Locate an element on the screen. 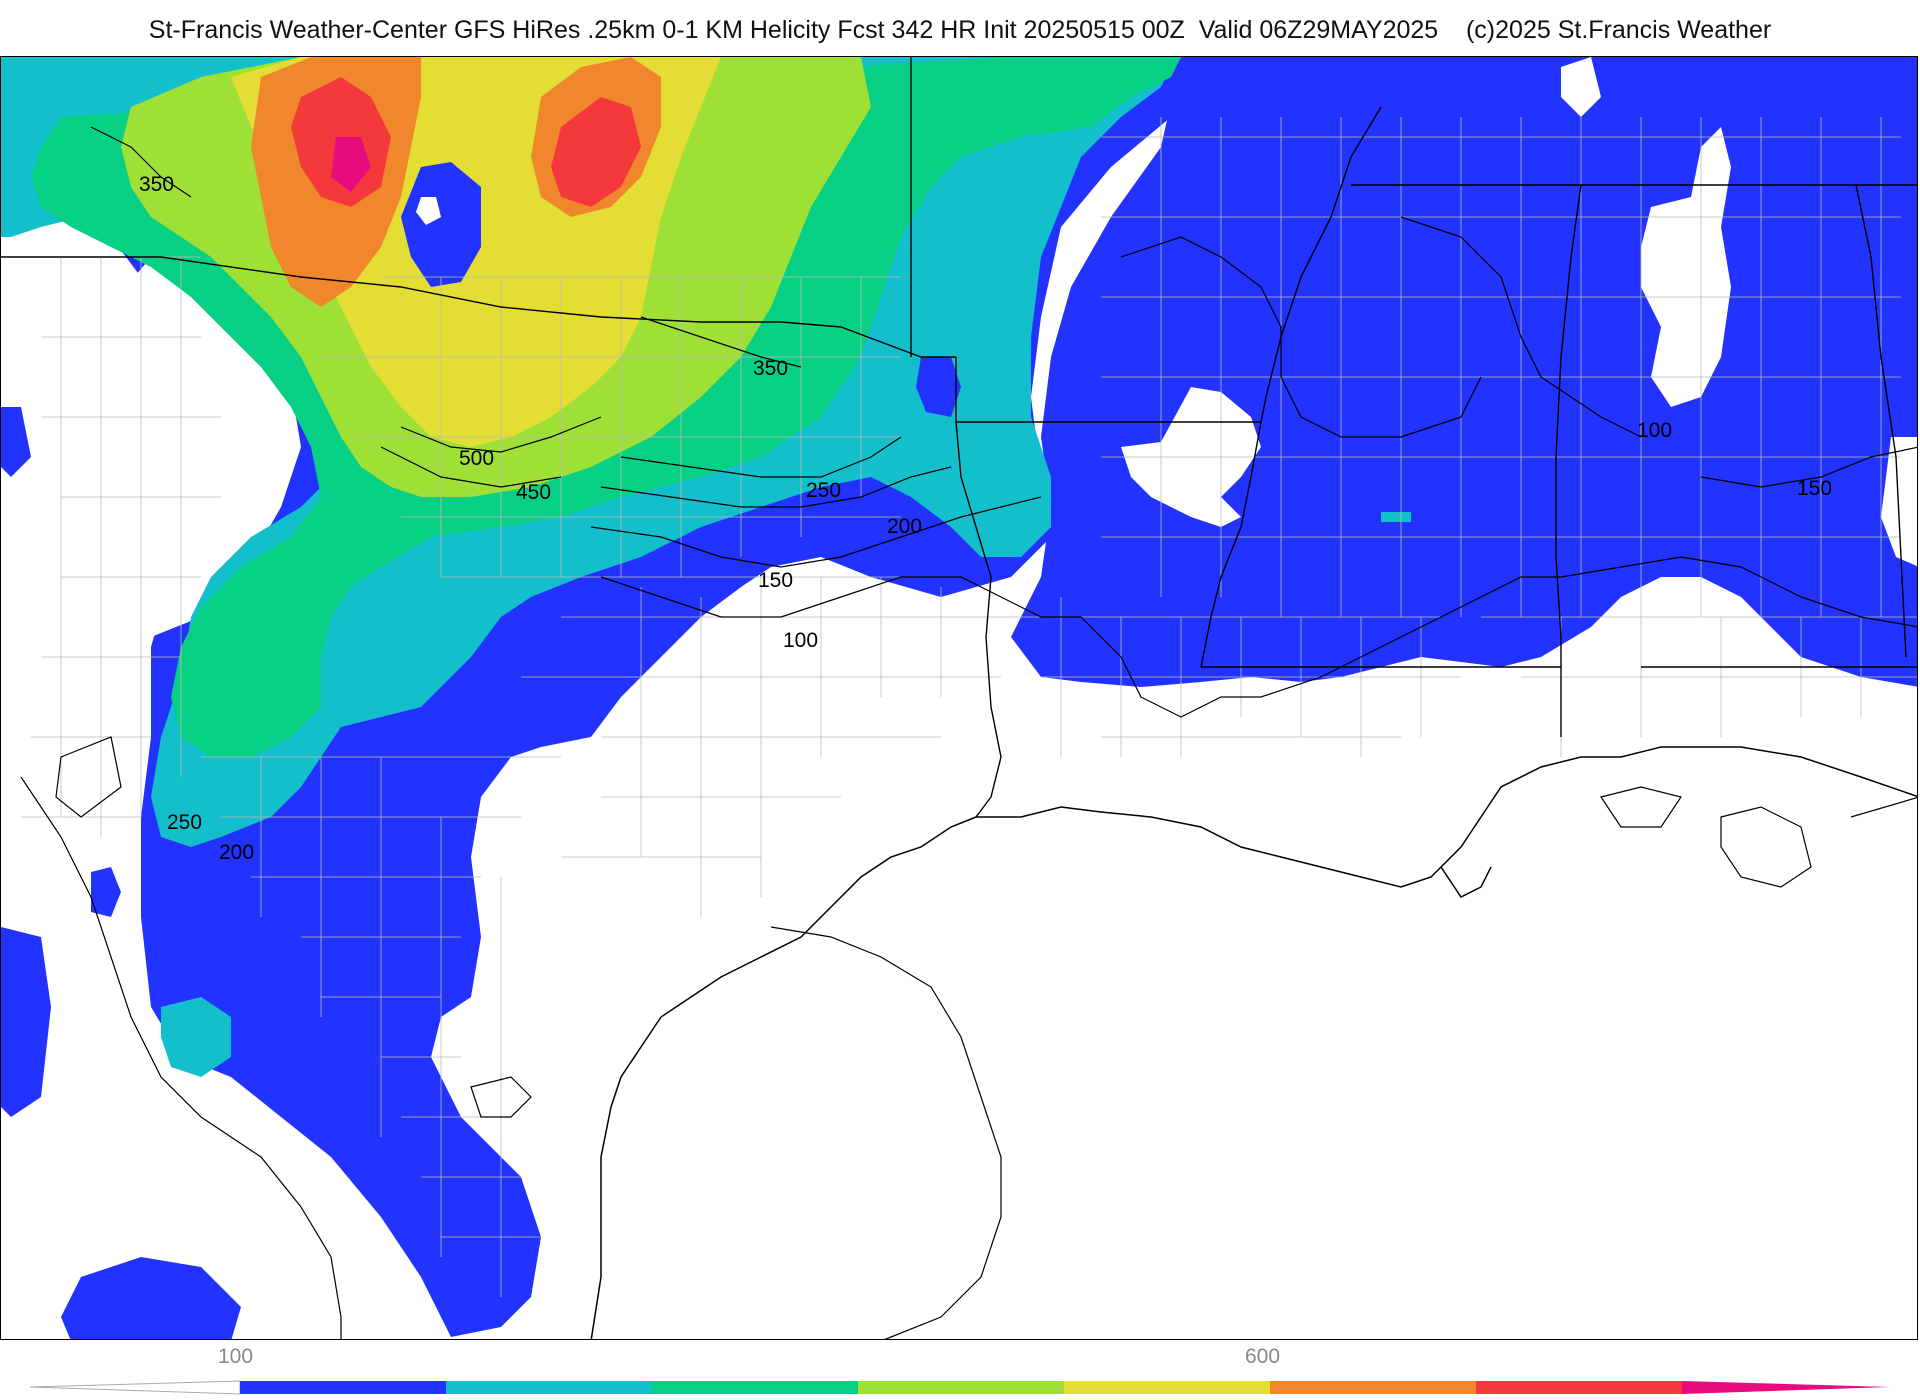 This screenshot has height=1400, width=1920. white-hole-north is located at coordinates (1581, 87).